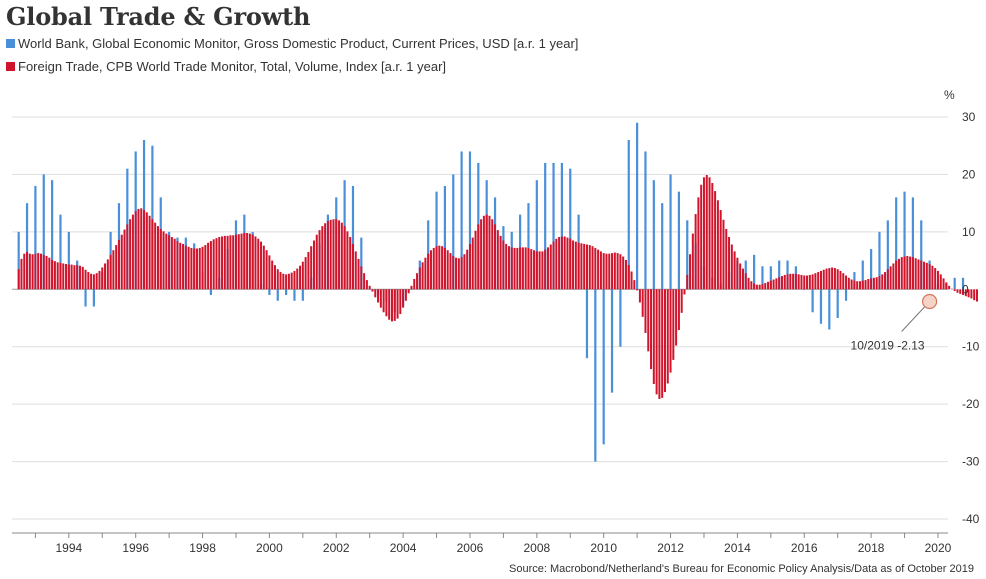 This screenshot has height=579, width=986. I want to click on y-tick-label: -10, so click(971, 347).